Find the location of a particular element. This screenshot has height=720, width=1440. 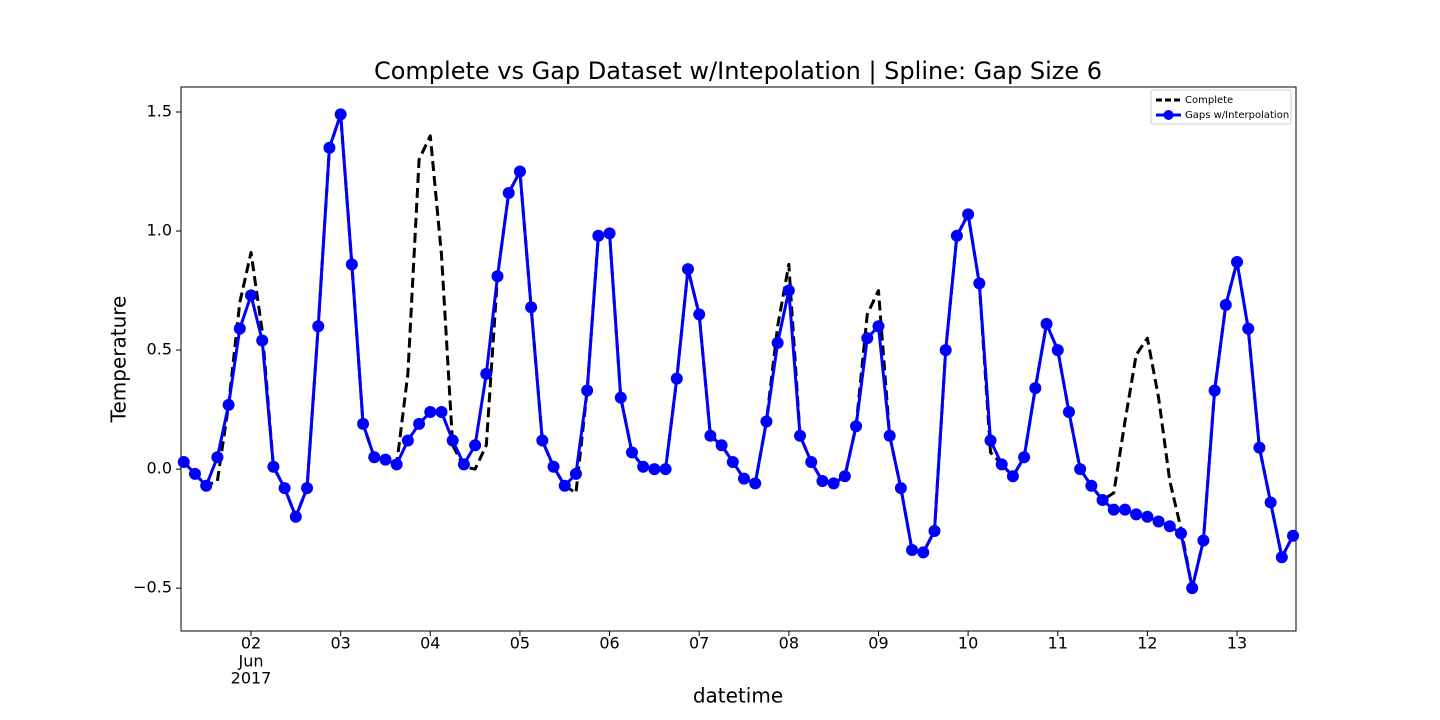

y-tick-label: 1.5 is located at coordinates (159, 110).